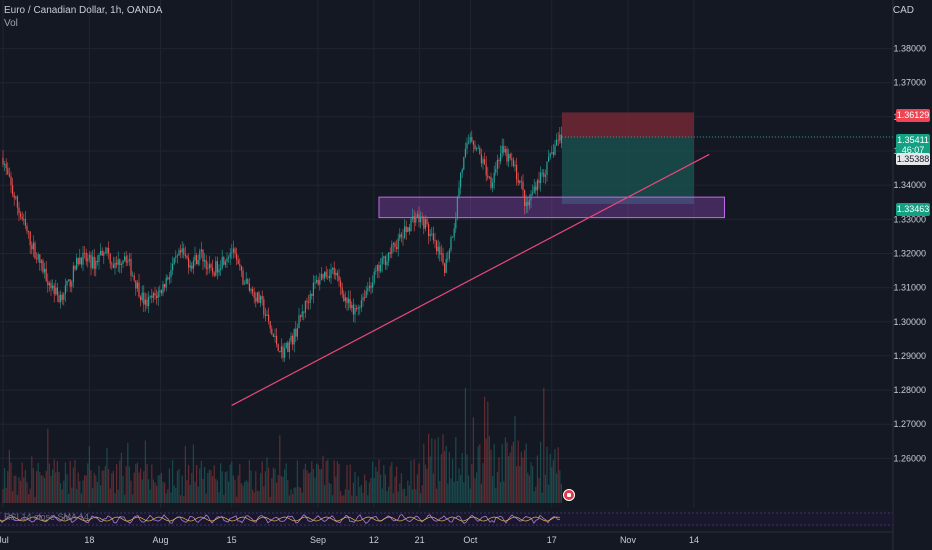  What do you see at coordinates (552, 540) in the screenshot?
I see `time-tick-label: 17` at bounding box center [552, 540].